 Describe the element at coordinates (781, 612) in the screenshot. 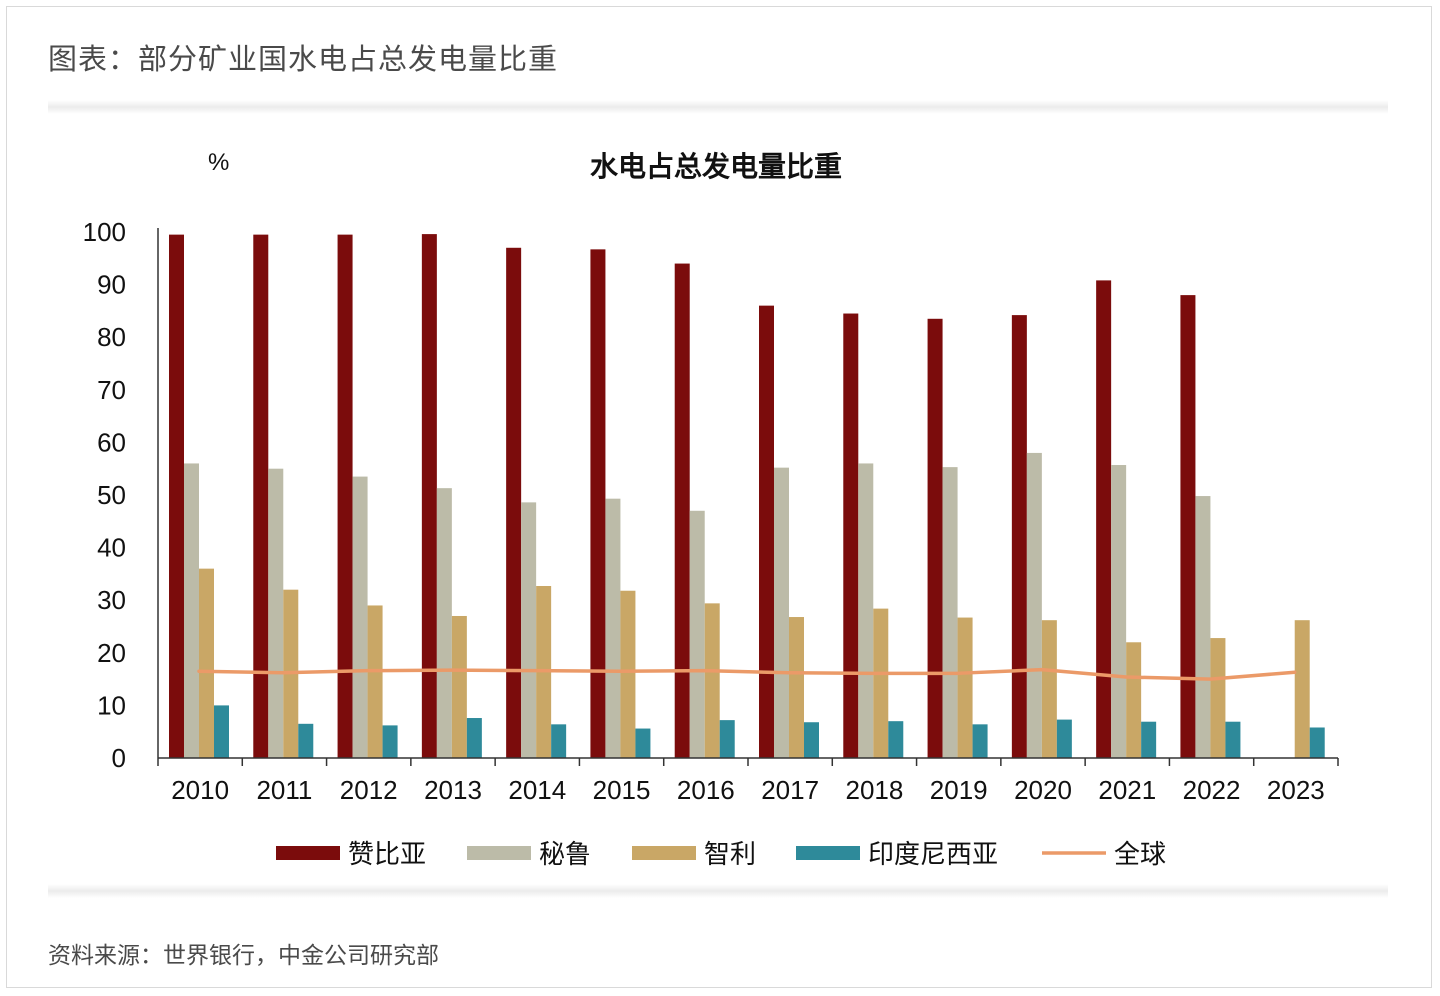

I see `bar-2-2017` at that location.